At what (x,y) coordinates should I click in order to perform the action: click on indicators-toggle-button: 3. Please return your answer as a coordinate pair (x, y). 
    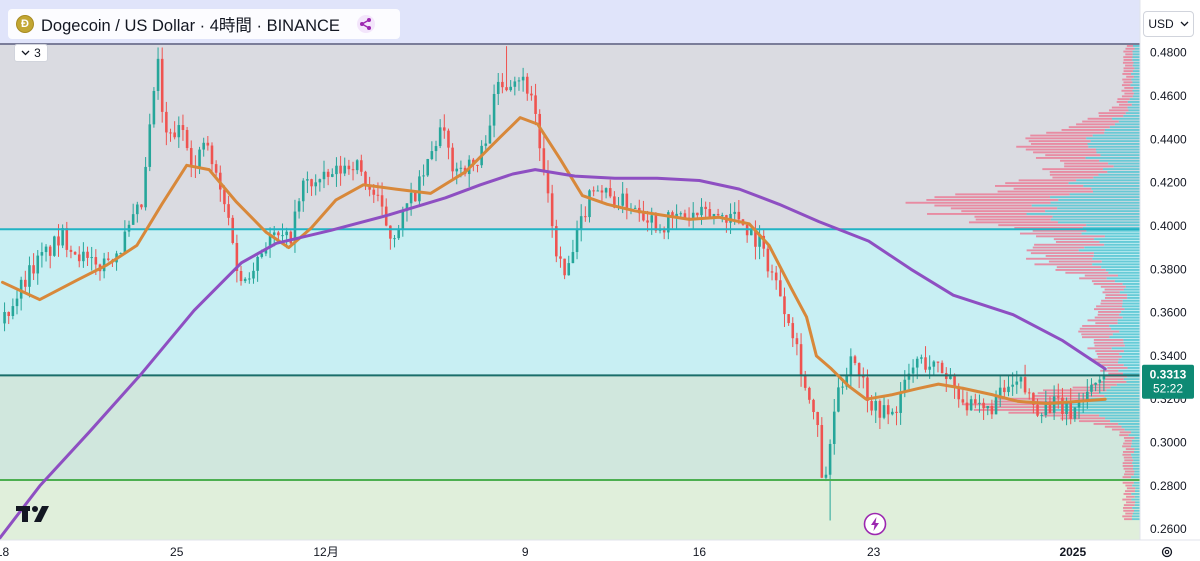
    Looking at the image, I should click on (31, 53).